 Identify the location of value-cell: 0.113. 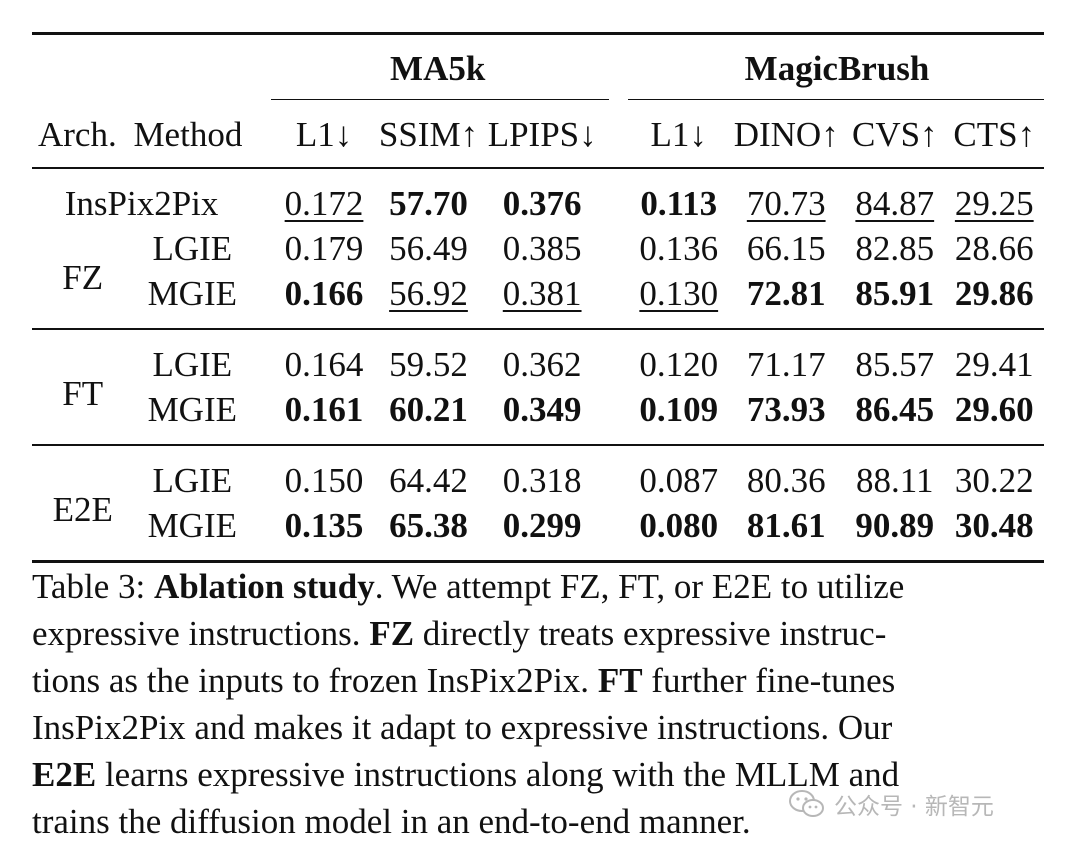
(678, 197).